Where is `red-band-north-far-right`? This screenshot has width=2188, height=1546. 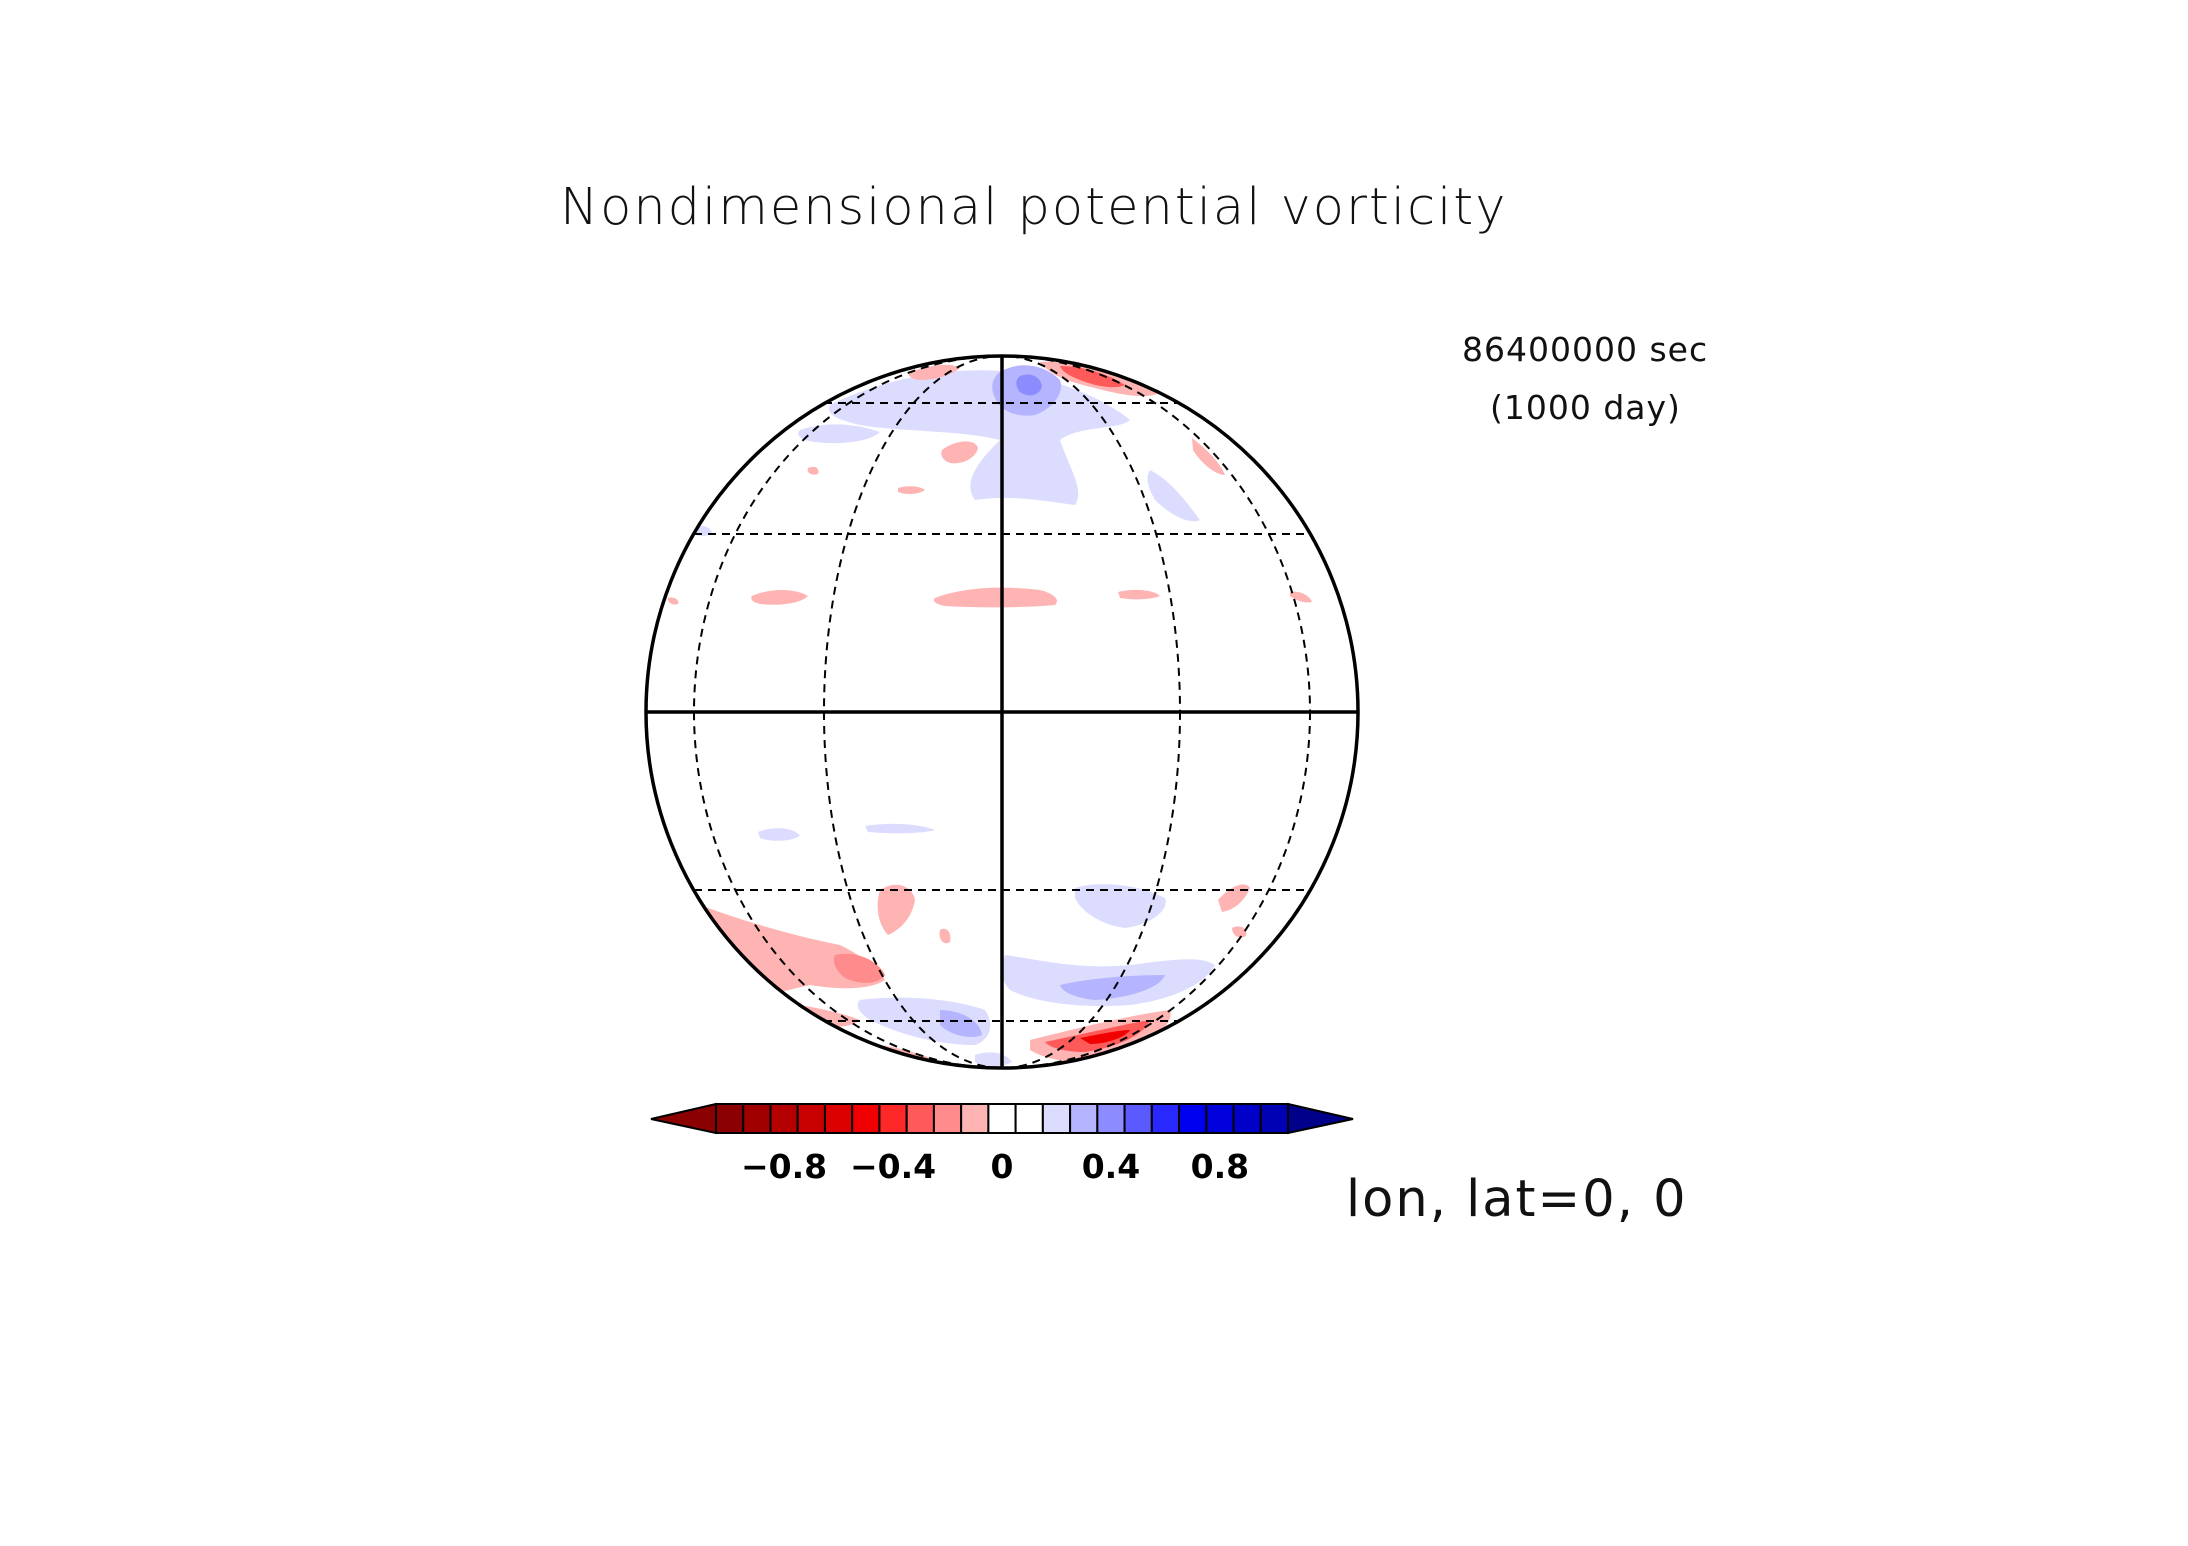 red-band-north-far-right is located at coordinates (1301, 597).